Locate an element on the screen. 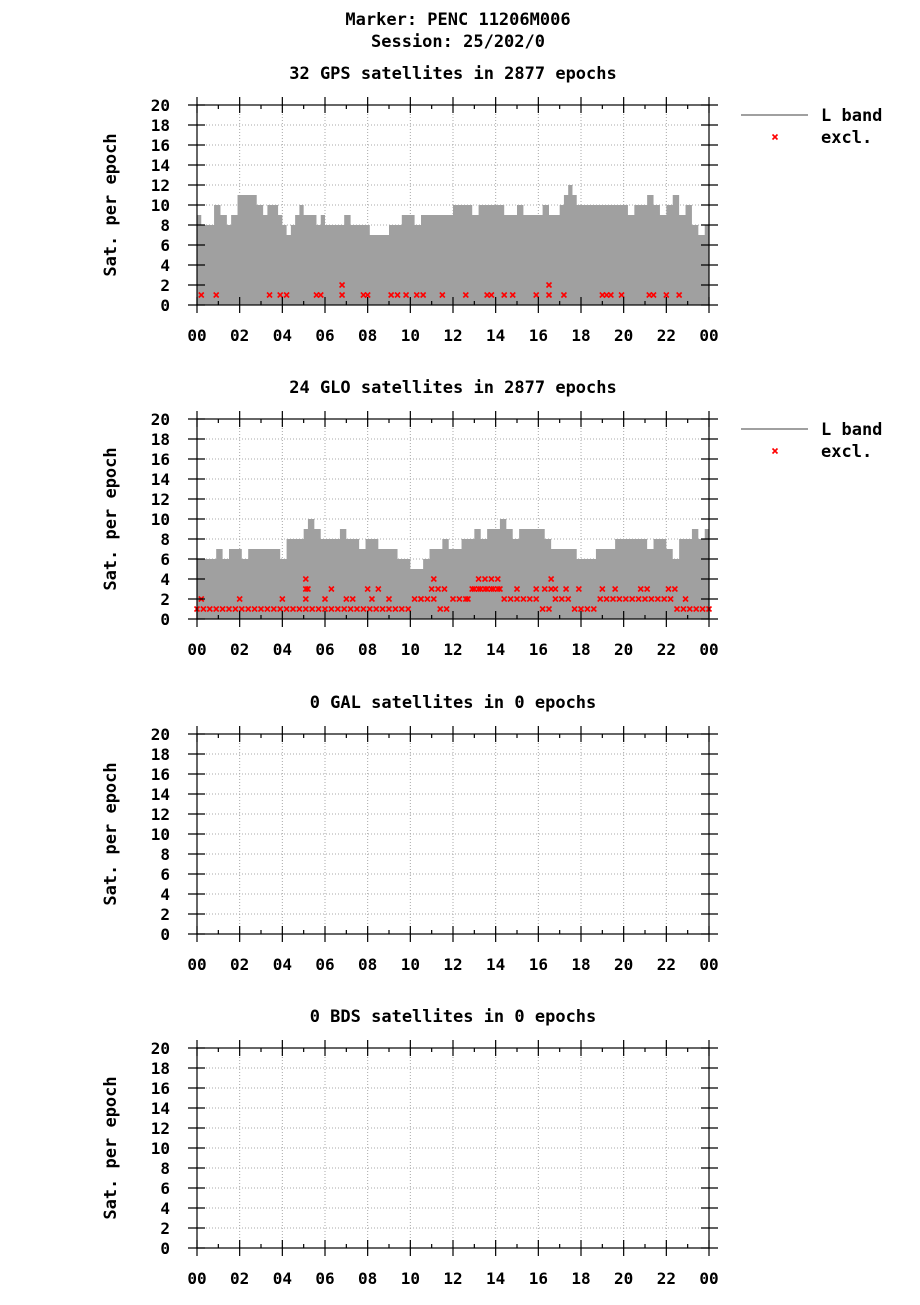  x-tick-label: 22 is located at coordinates (666, 1278).